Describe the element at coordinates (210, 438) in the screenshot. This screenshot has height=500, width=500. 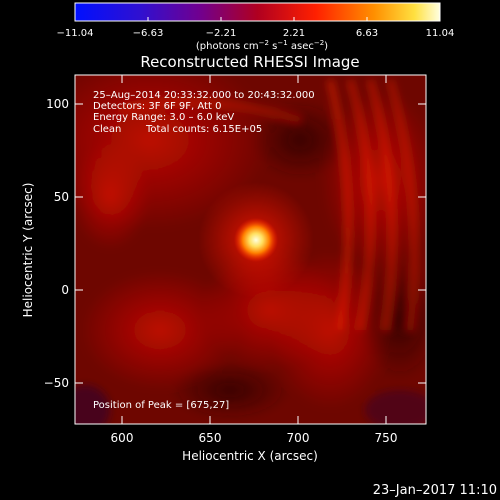
I see `x-tick-label: 650` at that location.